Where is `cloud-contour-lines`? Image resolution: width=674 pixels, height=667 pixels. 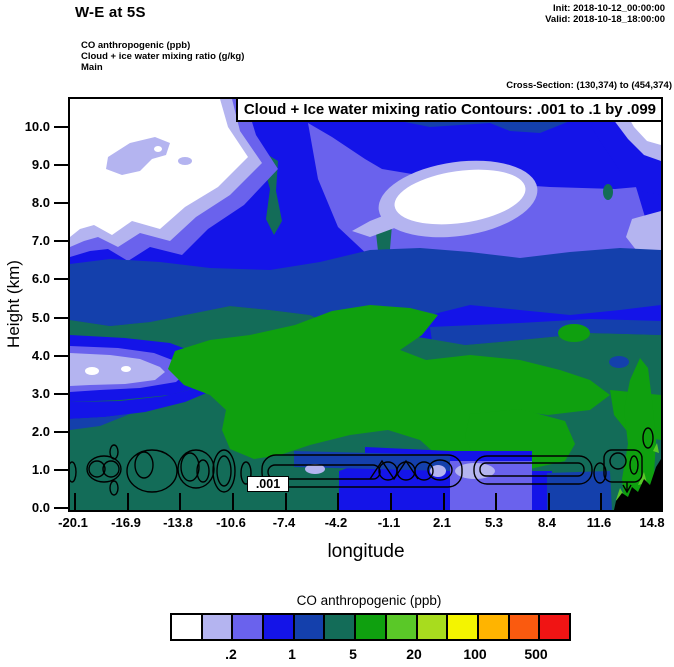 cloud-contour-lines is located at coordinates (362, 461).